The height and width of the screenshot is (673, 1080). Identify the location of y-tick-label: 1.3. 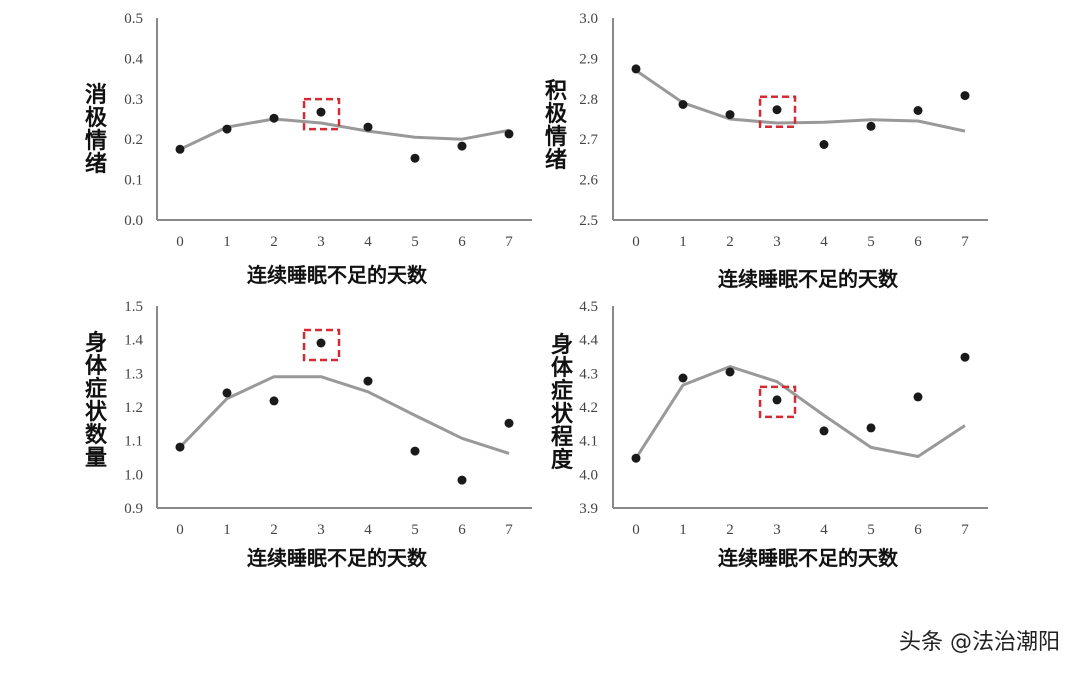
(133, 374).